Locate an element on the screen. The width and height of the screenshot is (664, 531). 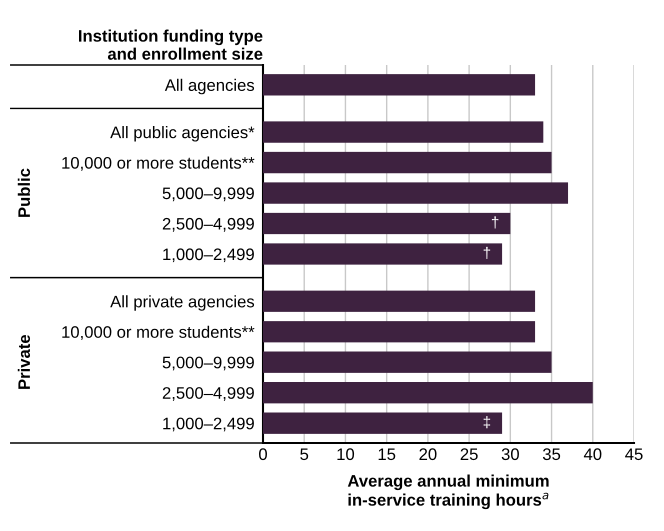
y-tick-label: All agencies is located at coordinates (209, 86).